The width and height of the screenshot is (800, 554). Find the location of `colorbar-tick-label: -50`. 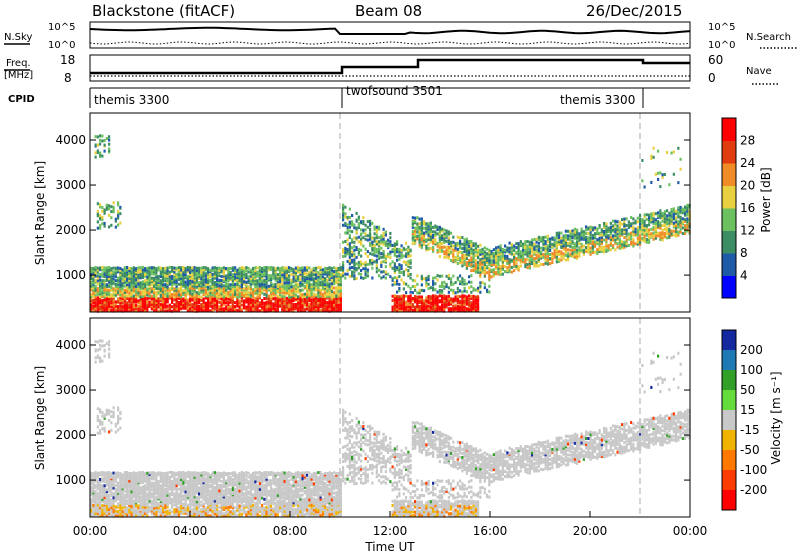

colorbar-tick-label: -50 is located at coordinates (750, 450).